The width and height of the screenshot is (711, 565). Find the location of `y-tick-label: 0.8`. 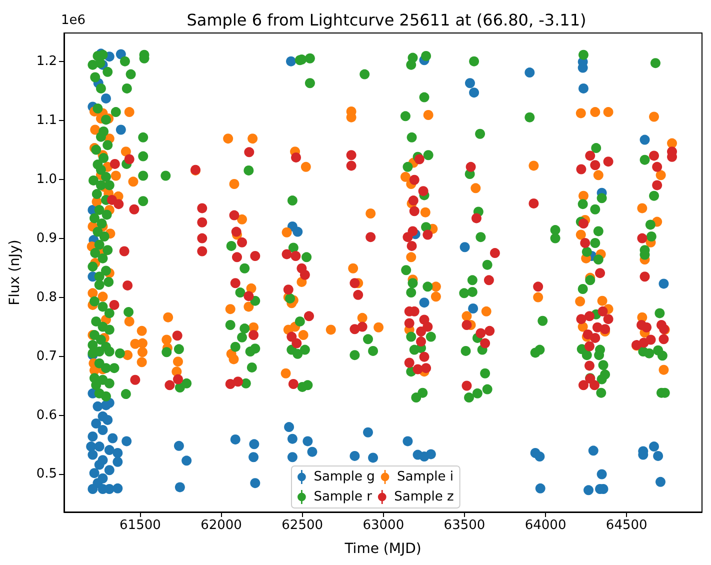

y-tick-label: 0.8 is located at coordinates (46, 297).